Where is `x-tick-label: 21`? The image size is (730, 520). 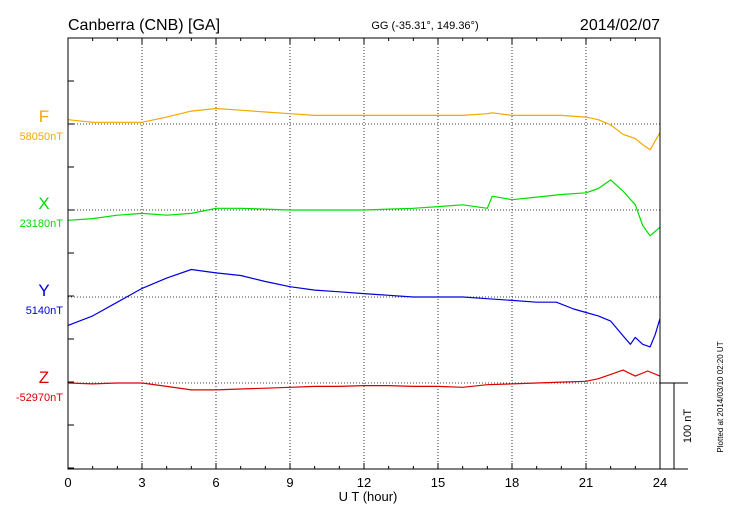
x-tick-label: 21 is located at coordinates (586, 482).